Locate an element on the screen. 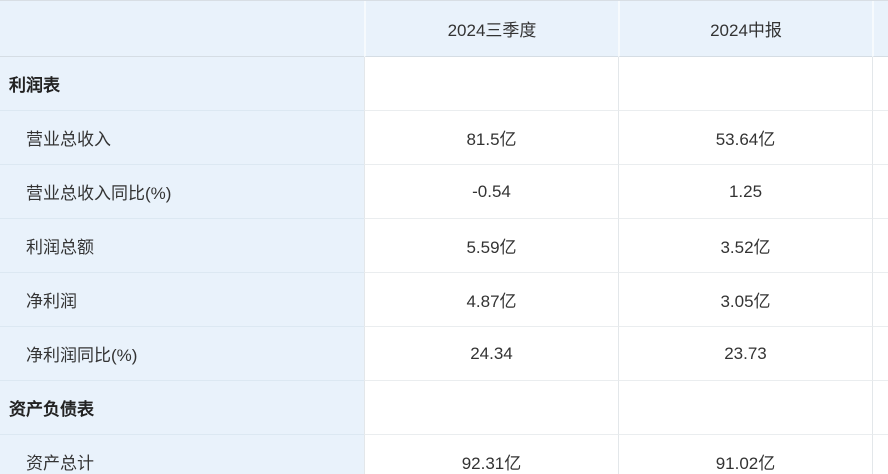 This screenshot has width=888, height=474. header-partial-next-column is located at coordinates (880, 29).